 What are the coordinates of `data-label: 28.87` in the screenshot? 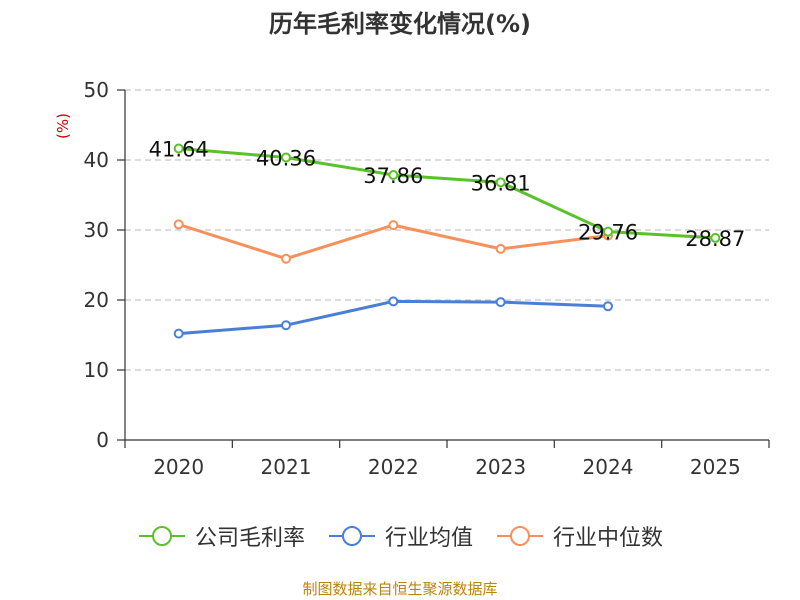 It's located at (715, 239).